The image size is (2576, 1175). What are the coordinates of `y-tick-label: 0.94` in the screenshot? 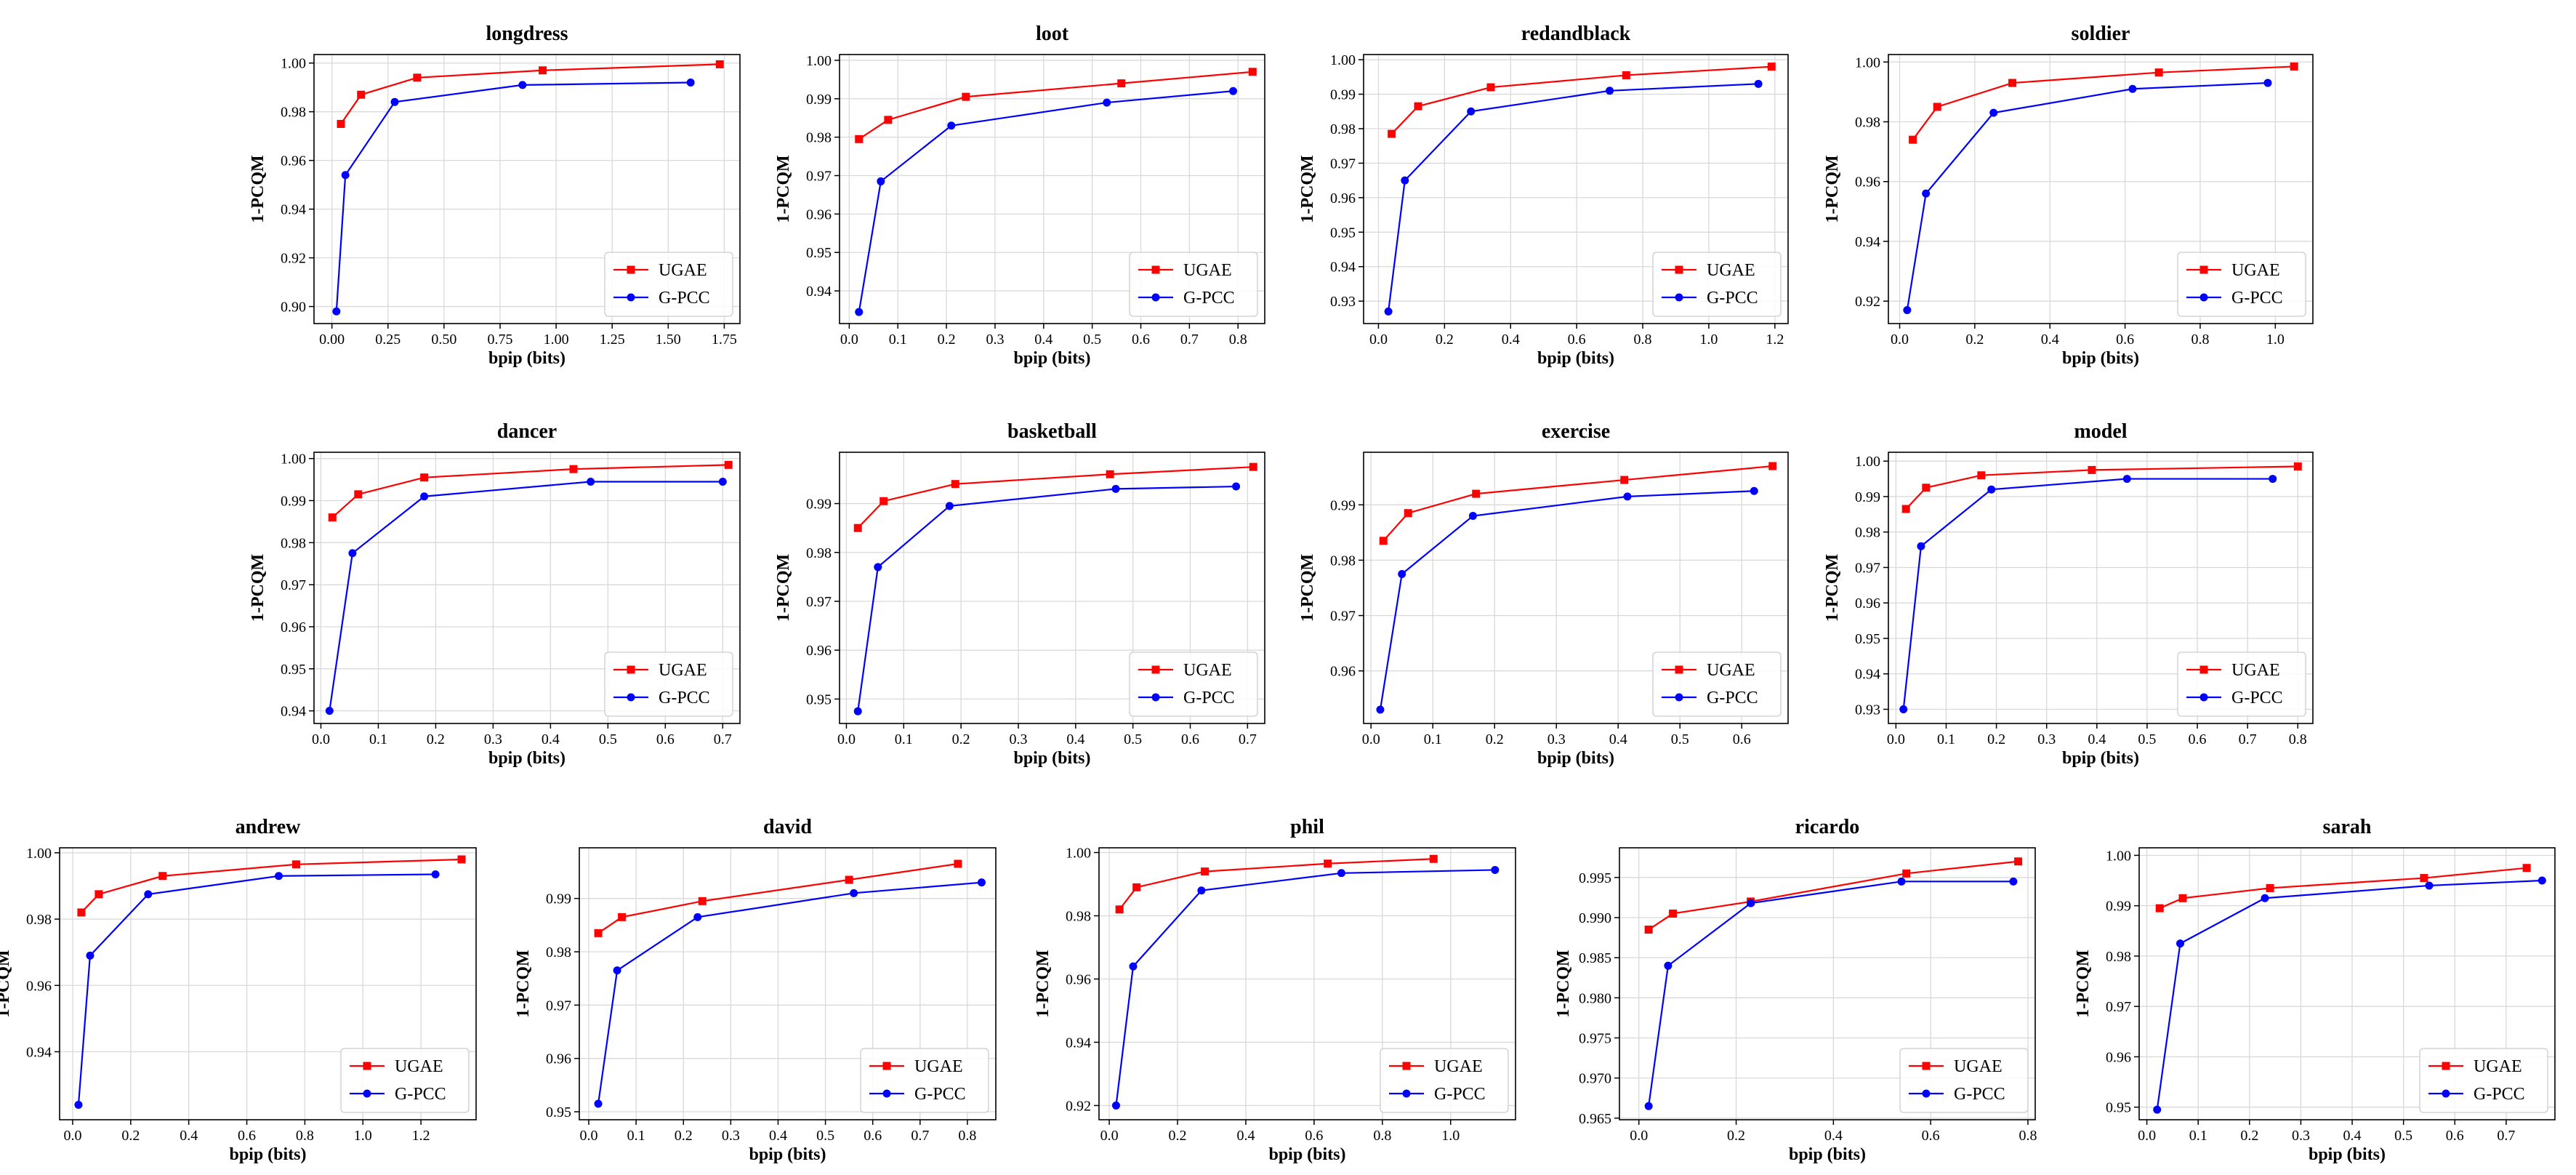 It's located at (1078, 1043).